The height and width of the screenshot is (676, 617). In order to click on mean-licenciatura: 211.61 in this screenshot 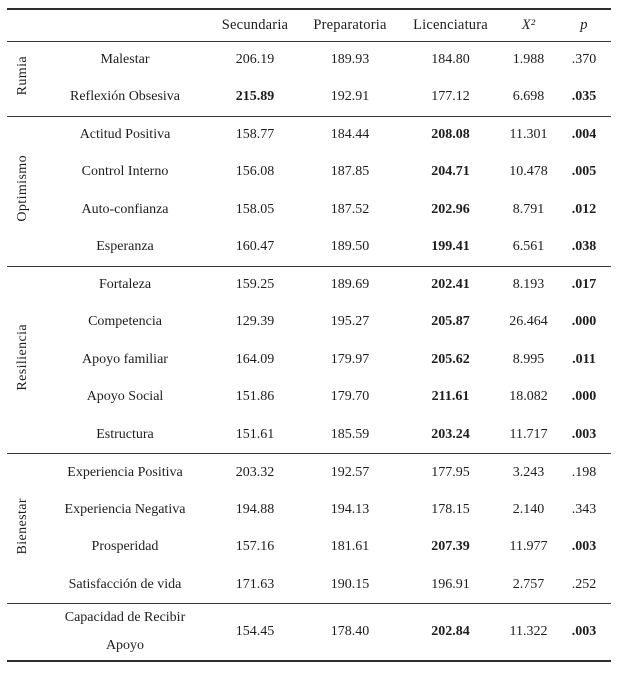, I will do `click(450, 397)`.